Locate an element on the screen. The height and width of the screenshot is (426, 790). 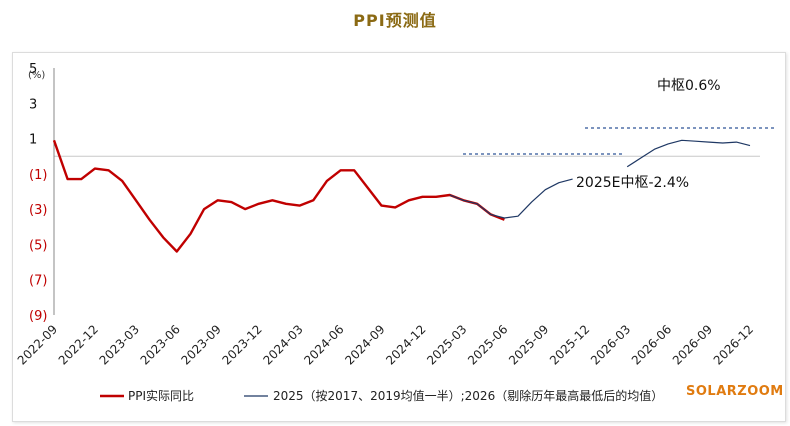
x-tick-label: 2026-06 is located at coordinates (651, 344).